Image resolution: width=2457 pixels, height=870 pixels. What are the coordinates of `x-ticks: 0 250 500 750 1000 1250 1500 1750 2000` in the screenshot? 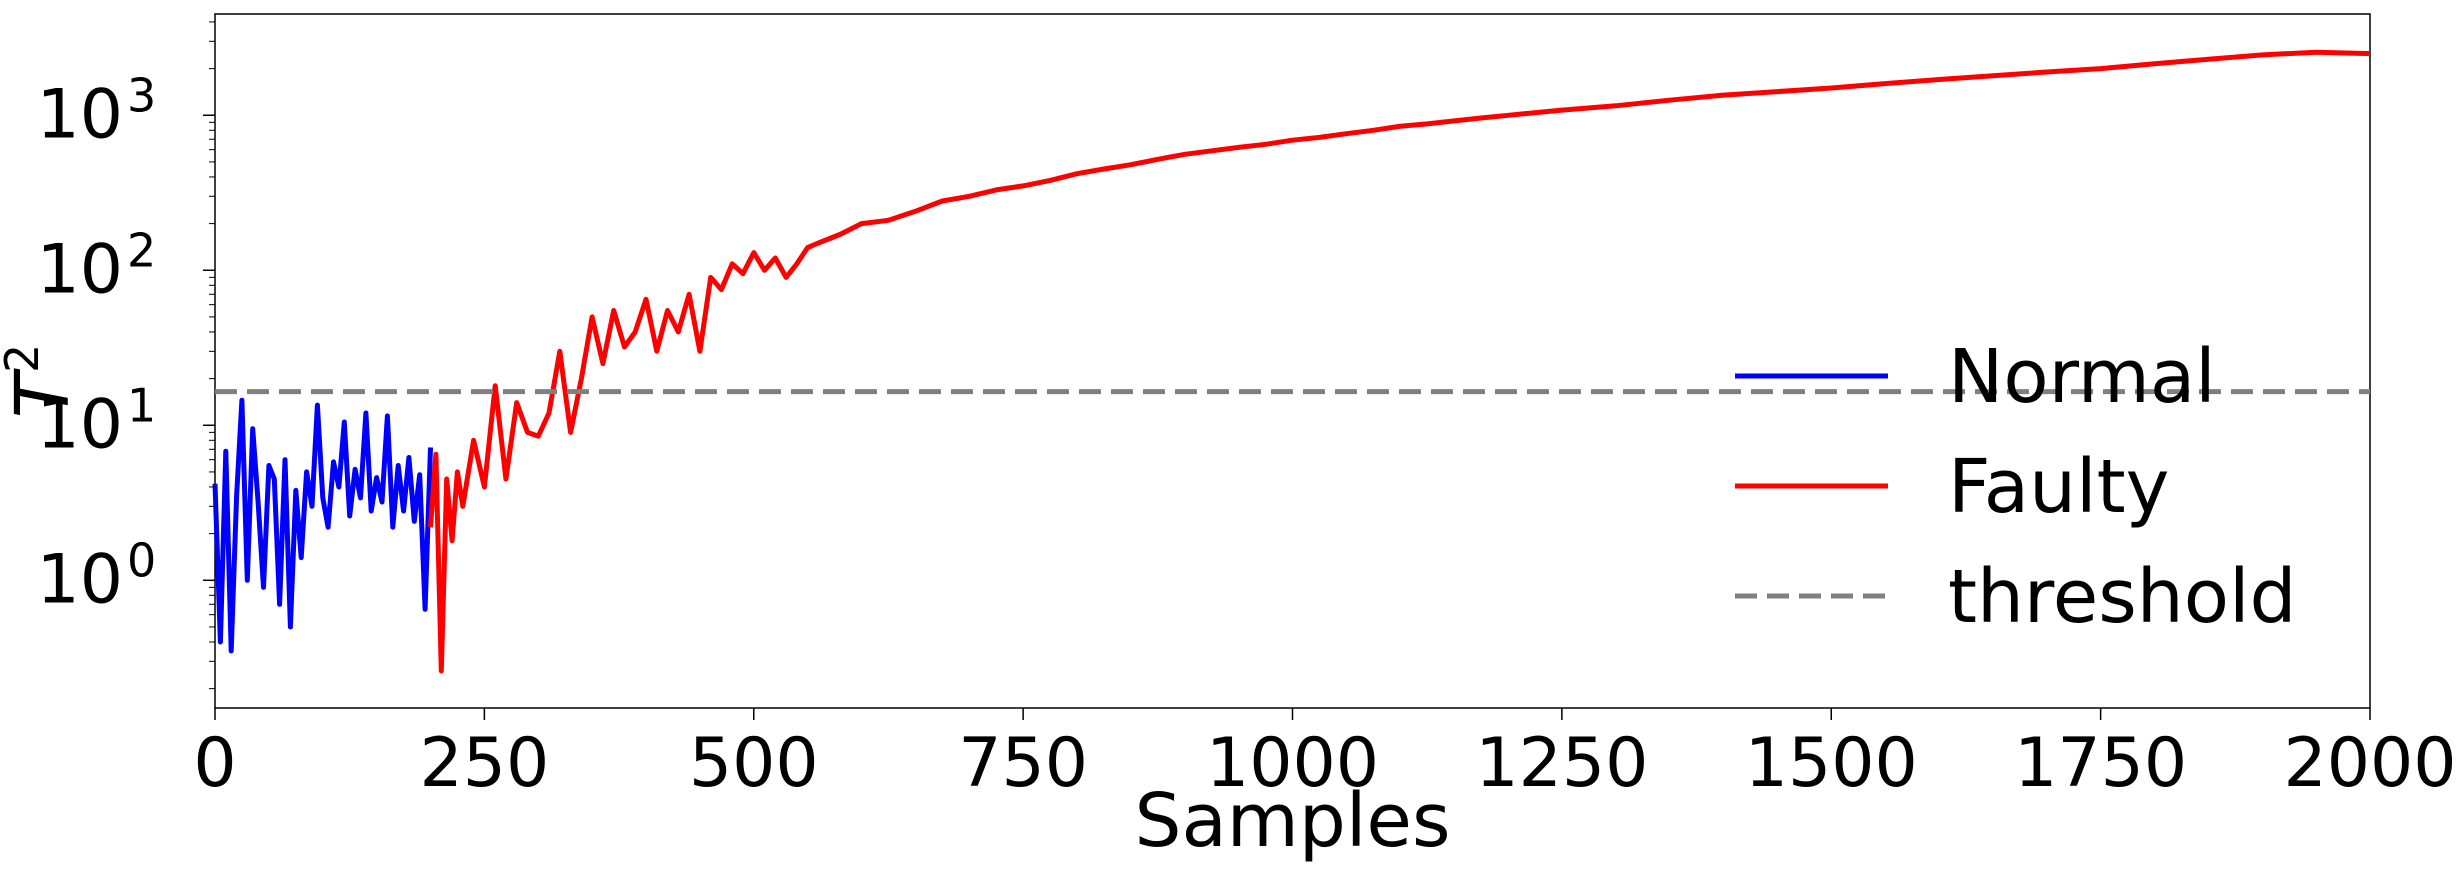 It's located at (1325, 755).